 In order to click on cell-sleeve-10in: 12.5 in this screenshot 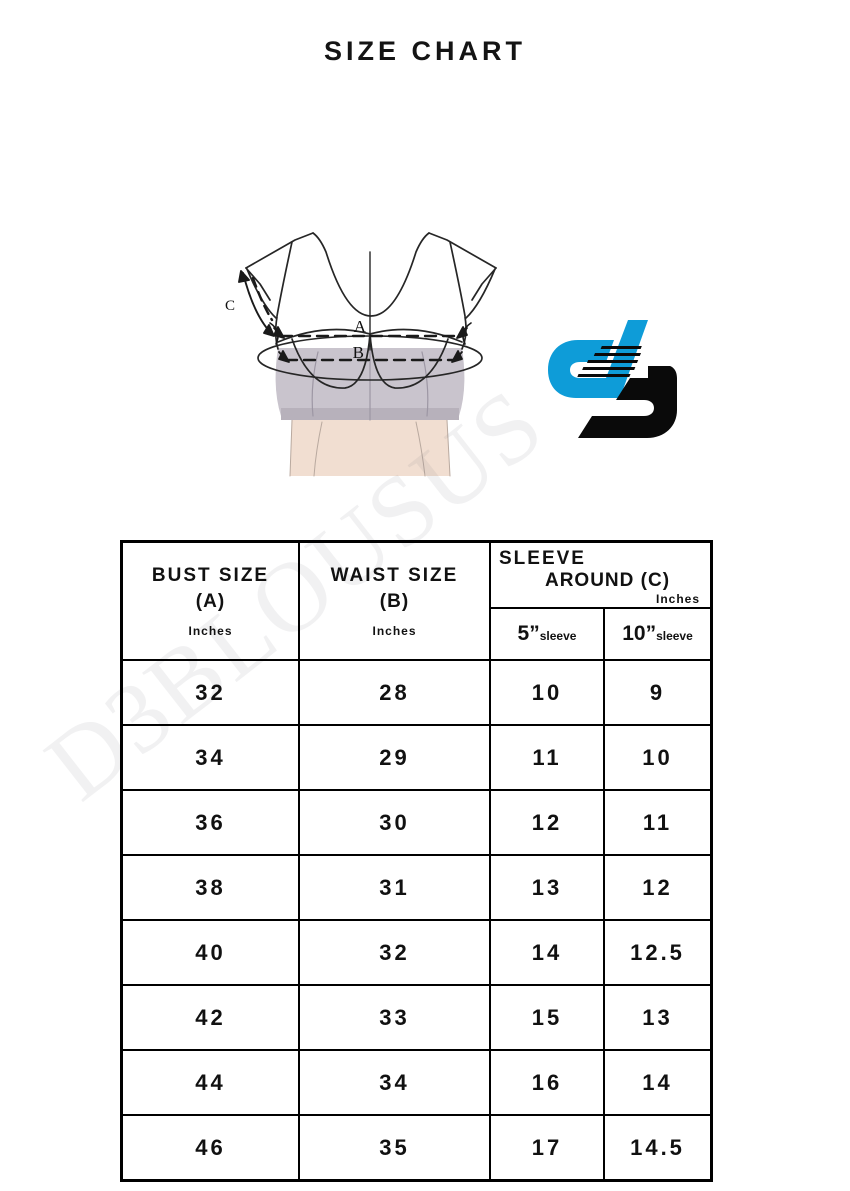, I will do `click(657, 952)`.